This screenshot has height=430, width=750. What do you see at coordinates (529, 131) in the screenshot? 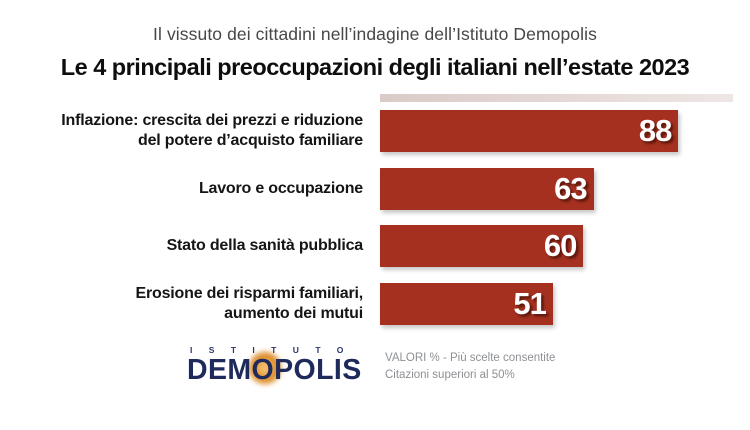
I see `bar-inflazione: 88` at bounding box center [529, 131].